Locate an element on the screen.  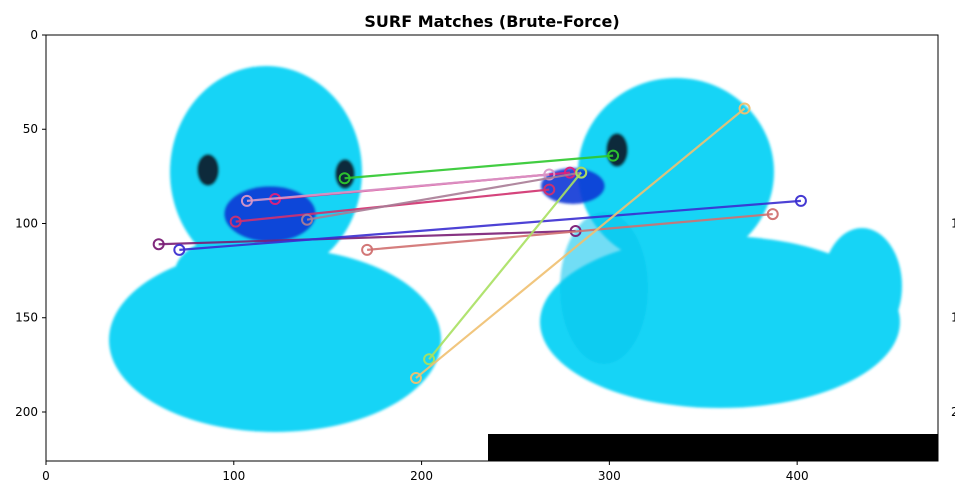
right-edge-ticks: 1 1 2 is located at coordinates (953, 317).